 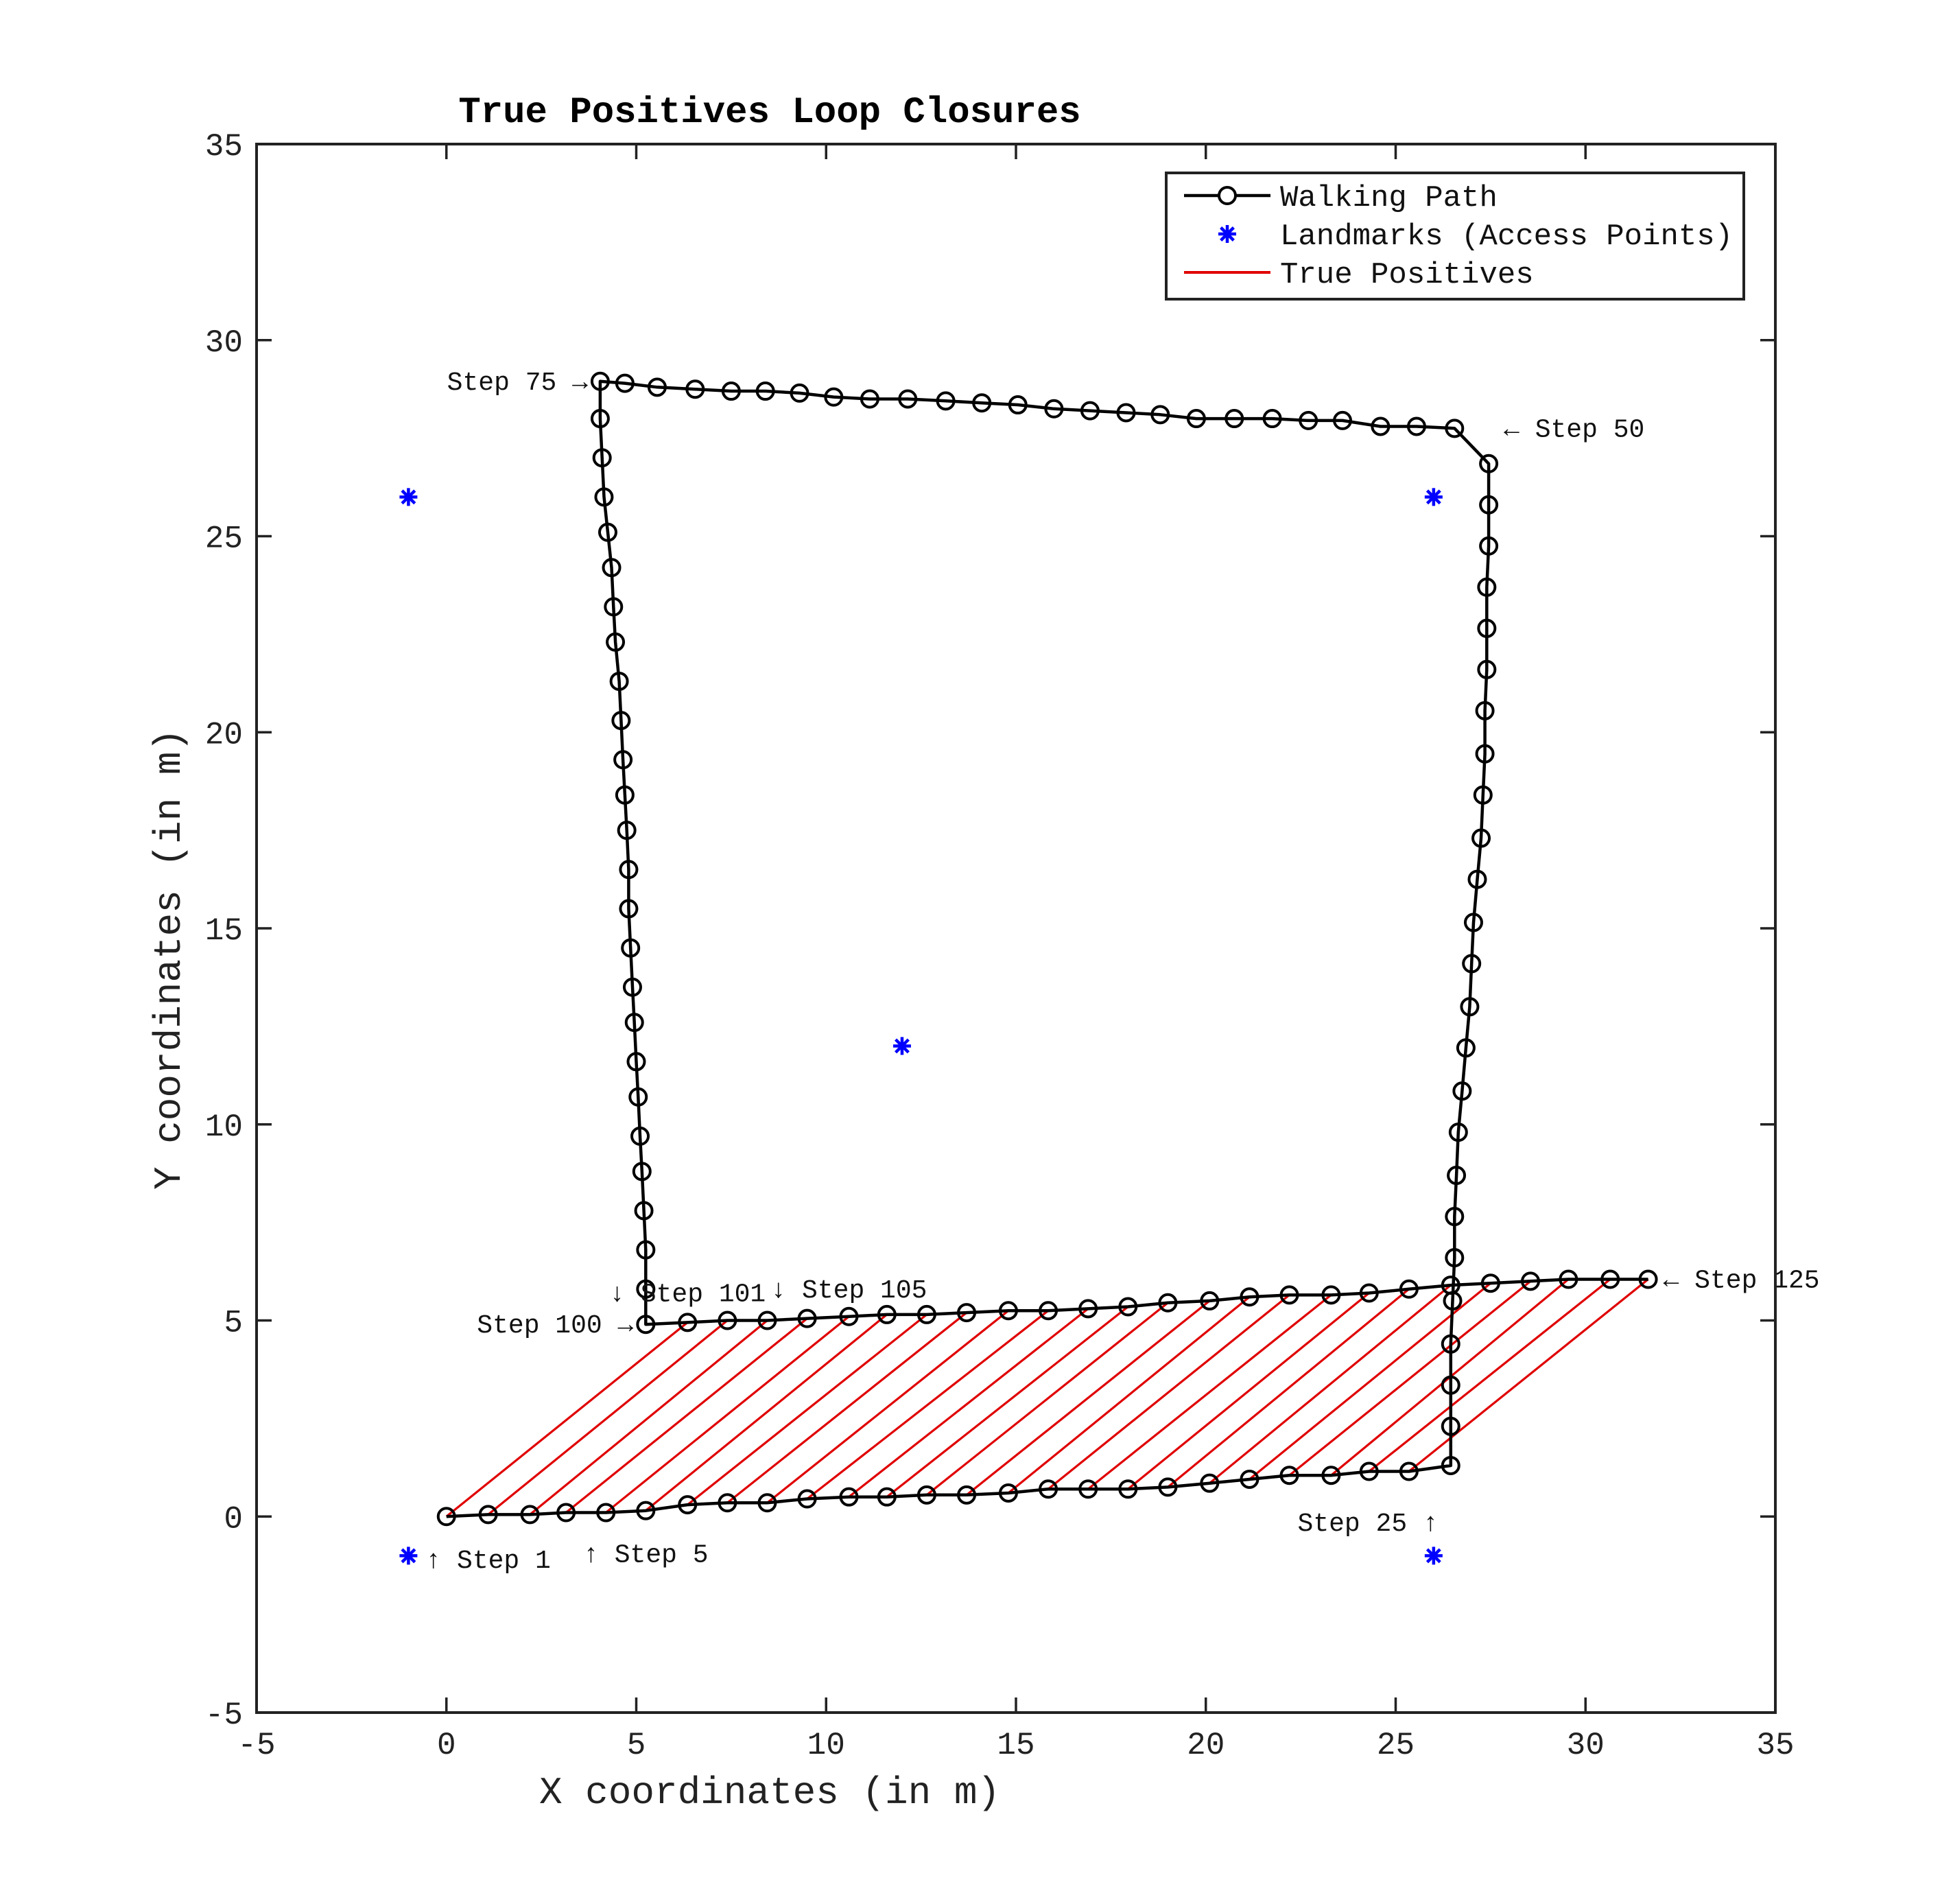 I want to click on legend-asterisk-swatch, so click(x=1227, y=234).